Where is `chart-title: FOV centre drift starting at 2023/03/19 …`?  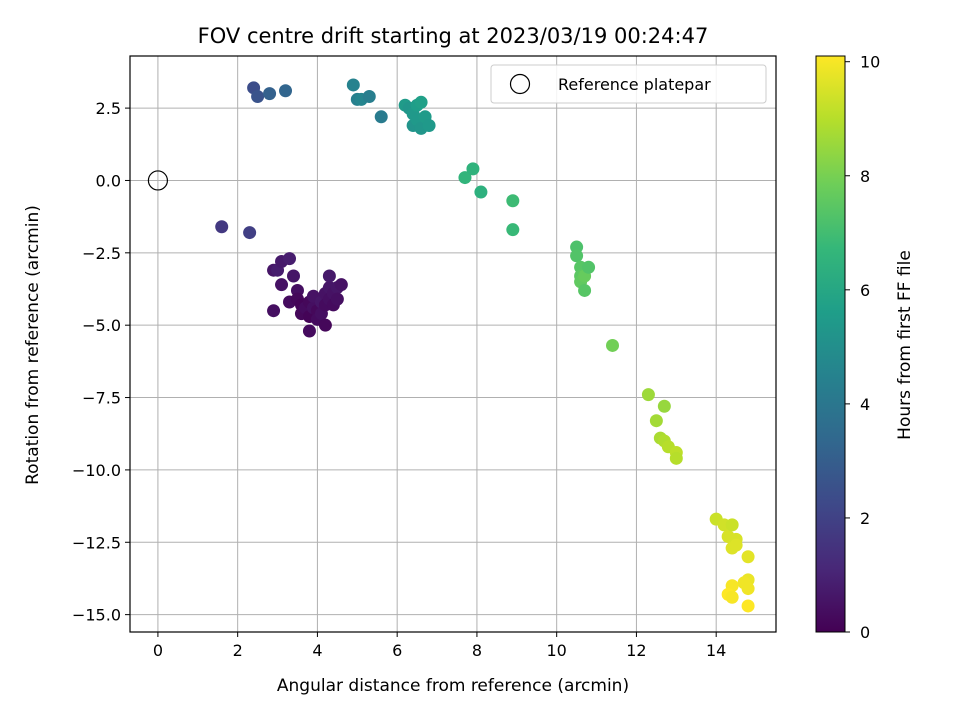
chart-title: FOV centre drift starting at 2023/03/19 … is located at coordinates (453, 36).